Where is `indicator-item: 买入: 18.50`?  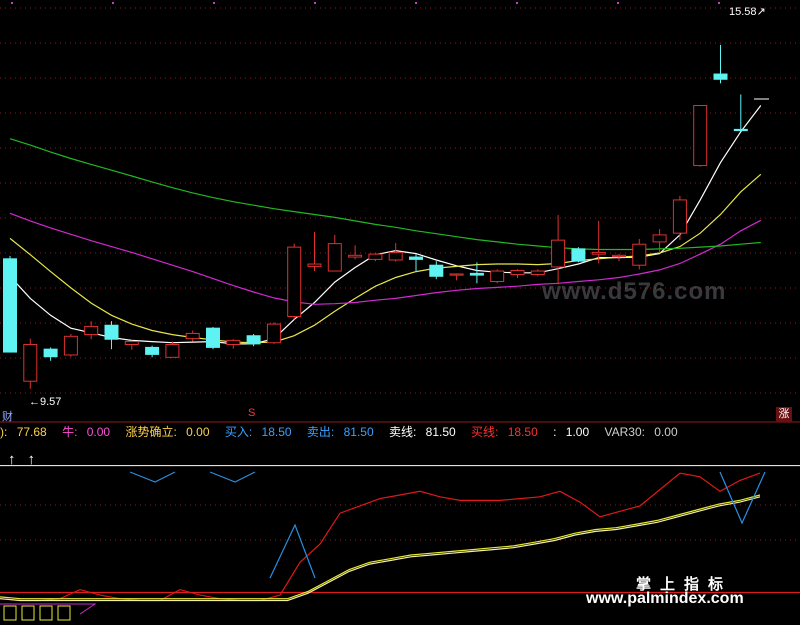
indicator-item: 买入: 18.50 is located at coordinates (258, 432).